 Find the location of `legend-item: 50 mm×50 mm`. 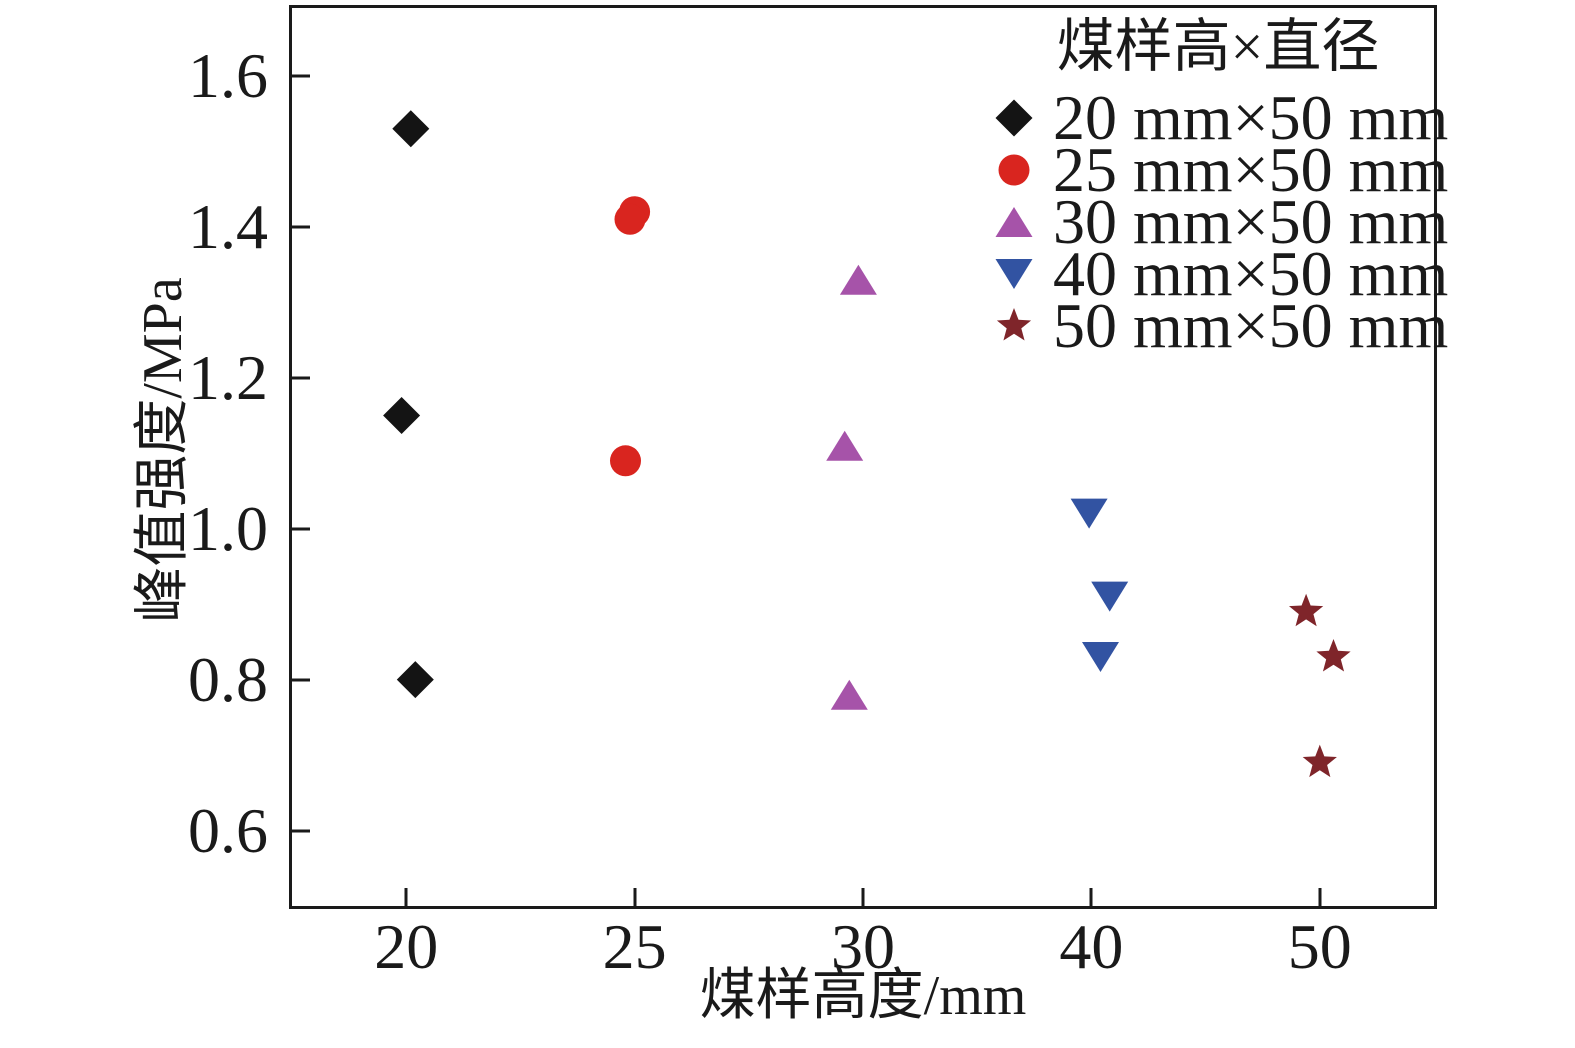

legend-item: 50 mm×50 mm is located at coordinates (1232, 325).